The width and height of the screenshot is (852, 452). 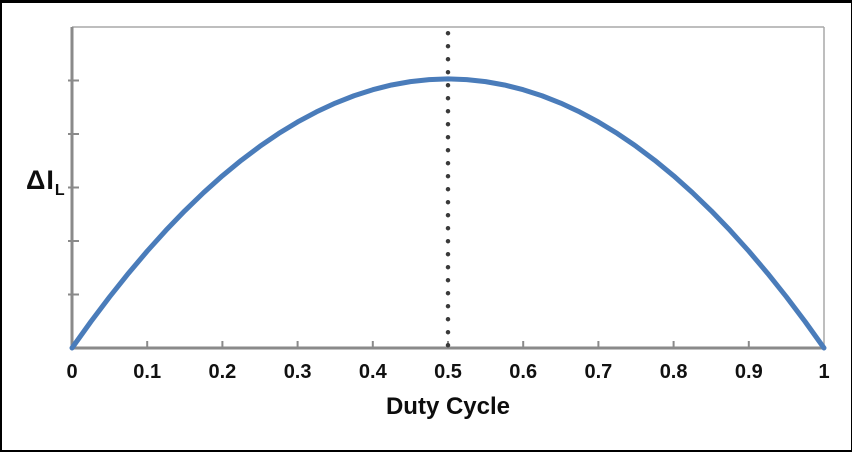 What do you see at coordinates (40, 180) in the screenshot?
I see `y-axis-label-text: ΔI` at bounding box center [40, 180].